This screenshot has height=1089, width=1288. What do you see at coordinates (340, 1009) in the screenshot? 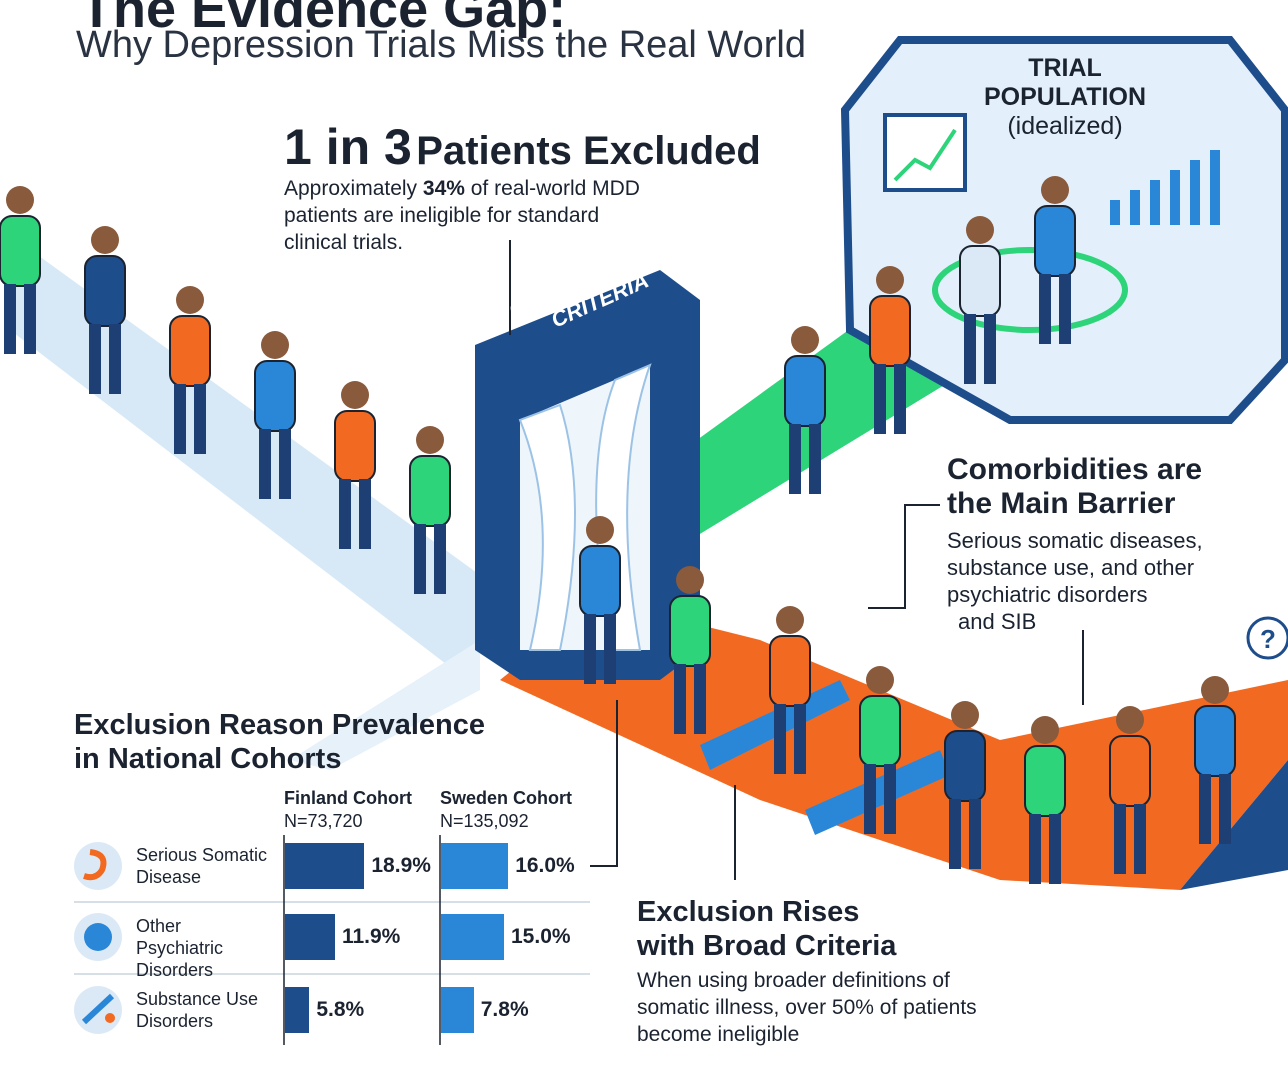
I see `value-label: 5.8%` at bounding box center [340, 1009].